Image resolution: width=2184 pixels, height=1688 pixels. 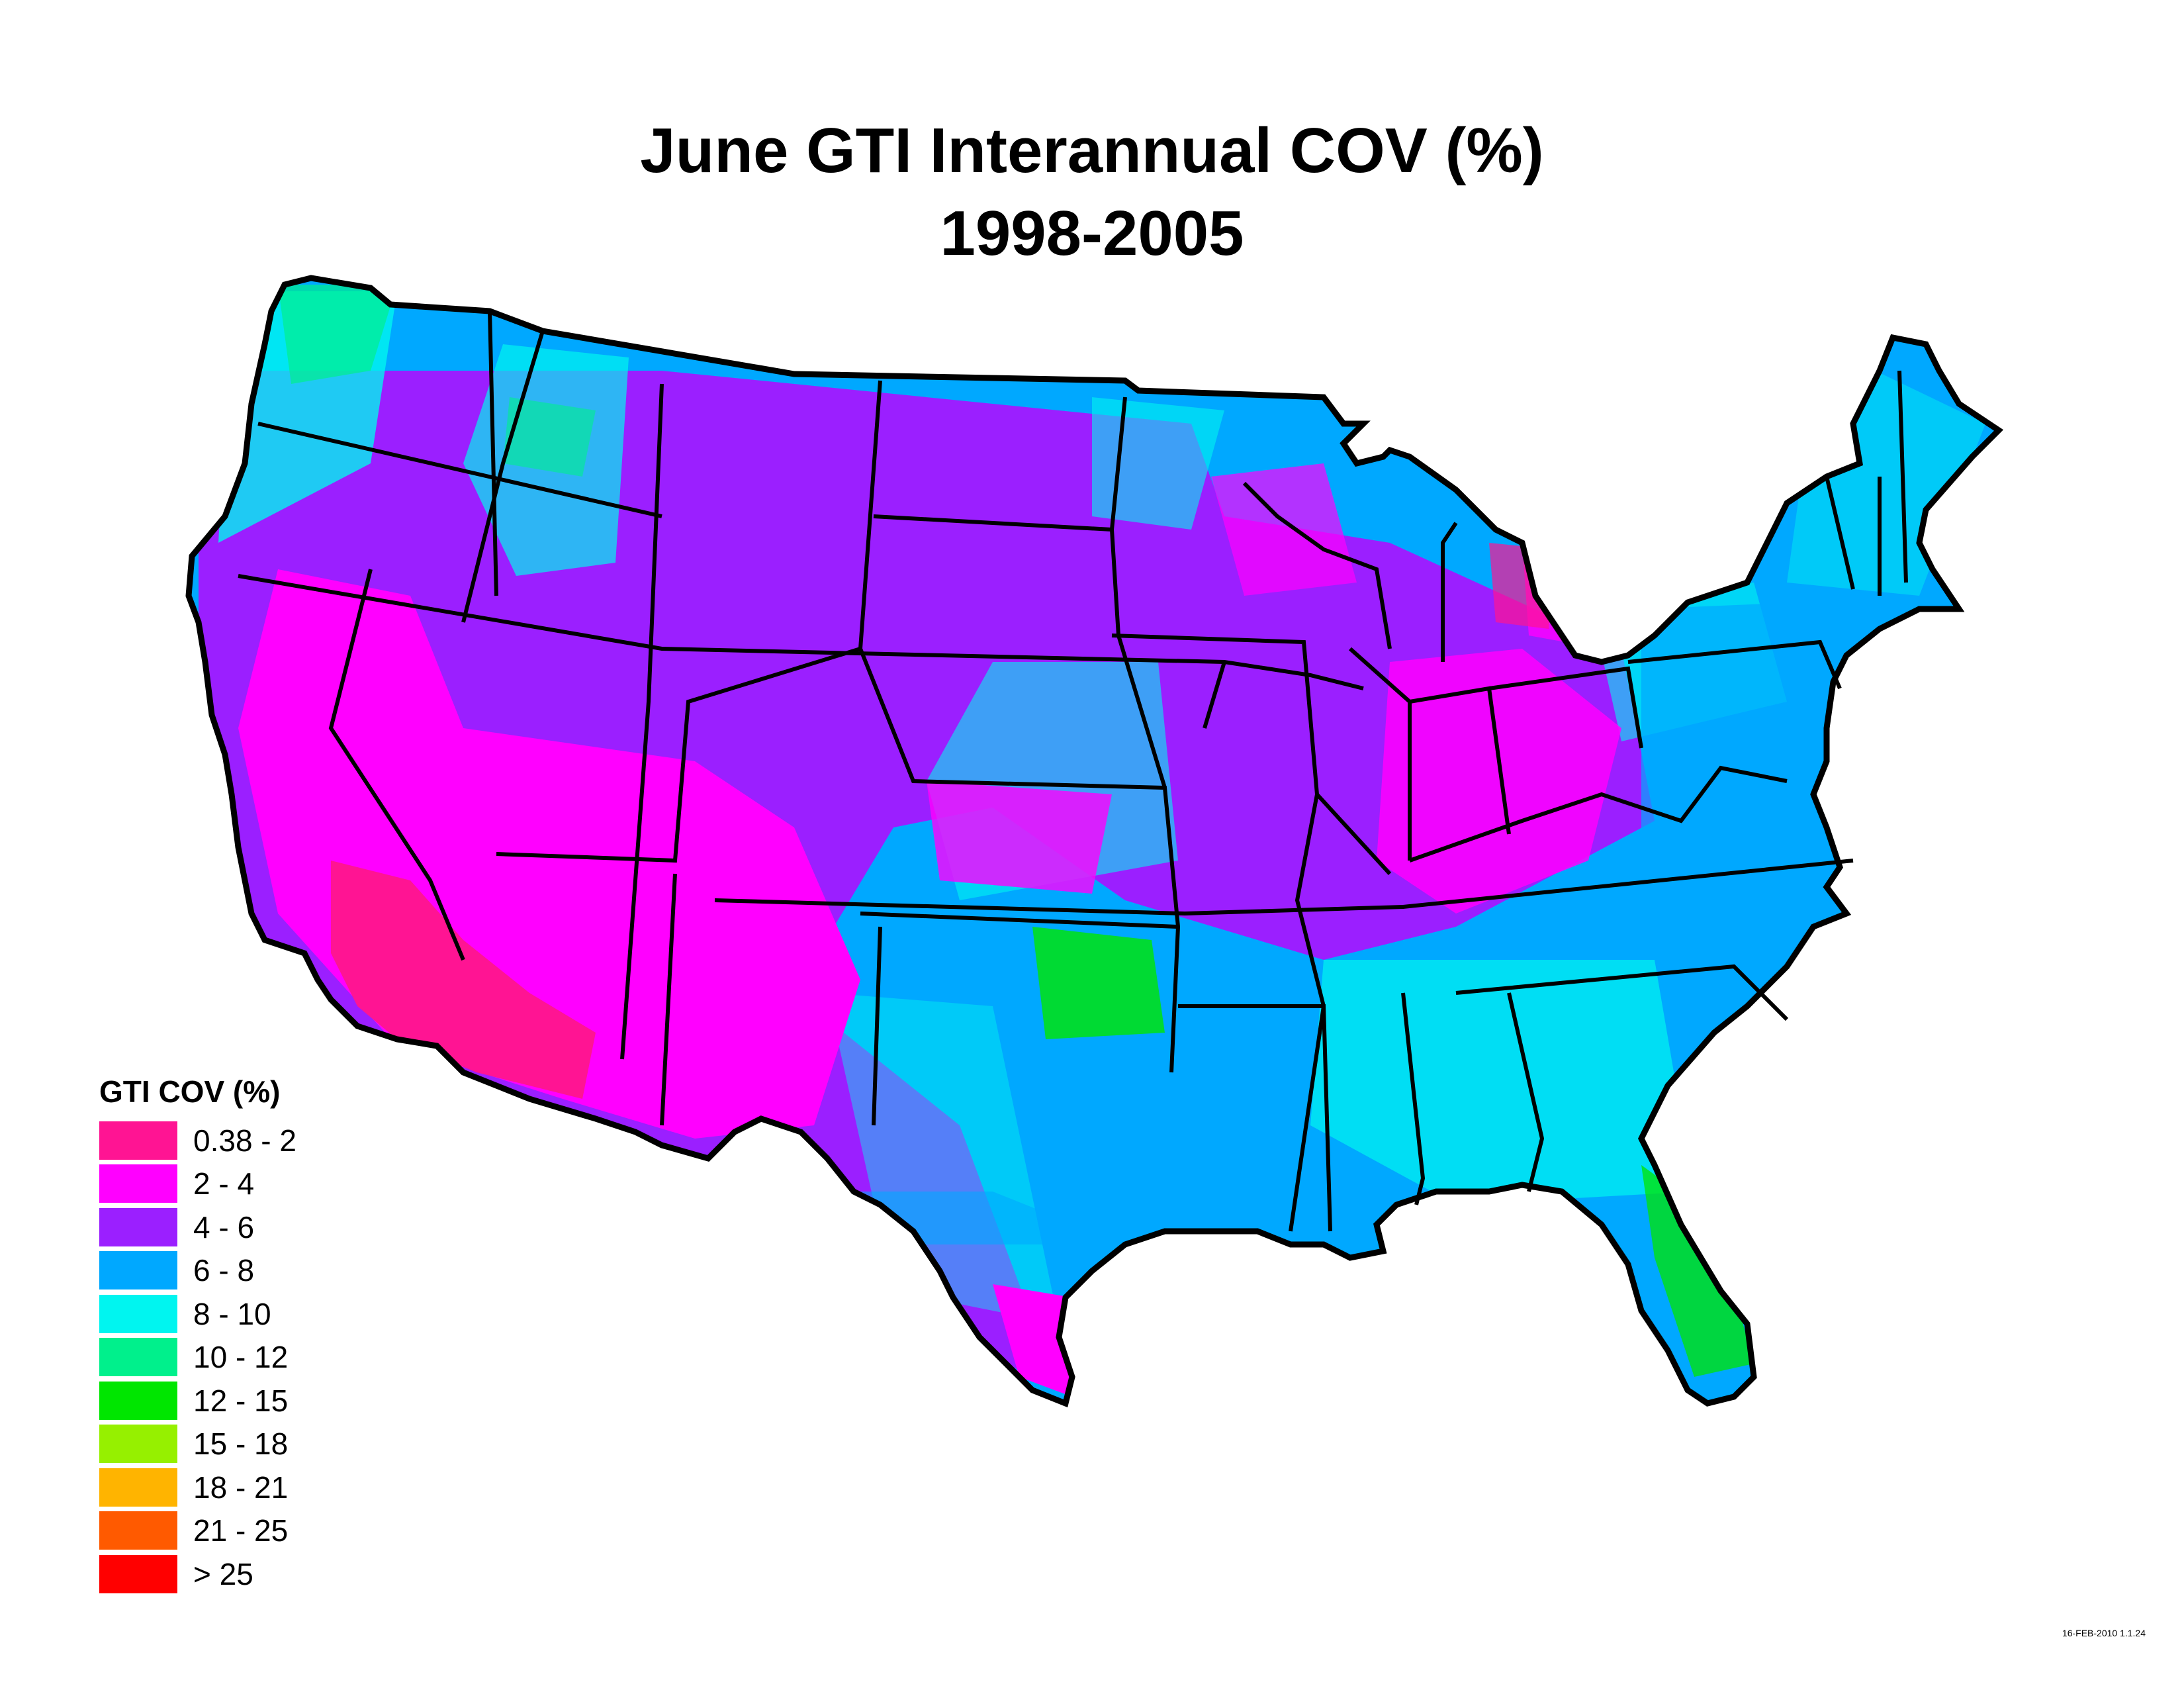 What do you see at coordinates (223, 1573) in the screenshot?
I see `legend-label: > 25` at bounding box center [223, 1573].